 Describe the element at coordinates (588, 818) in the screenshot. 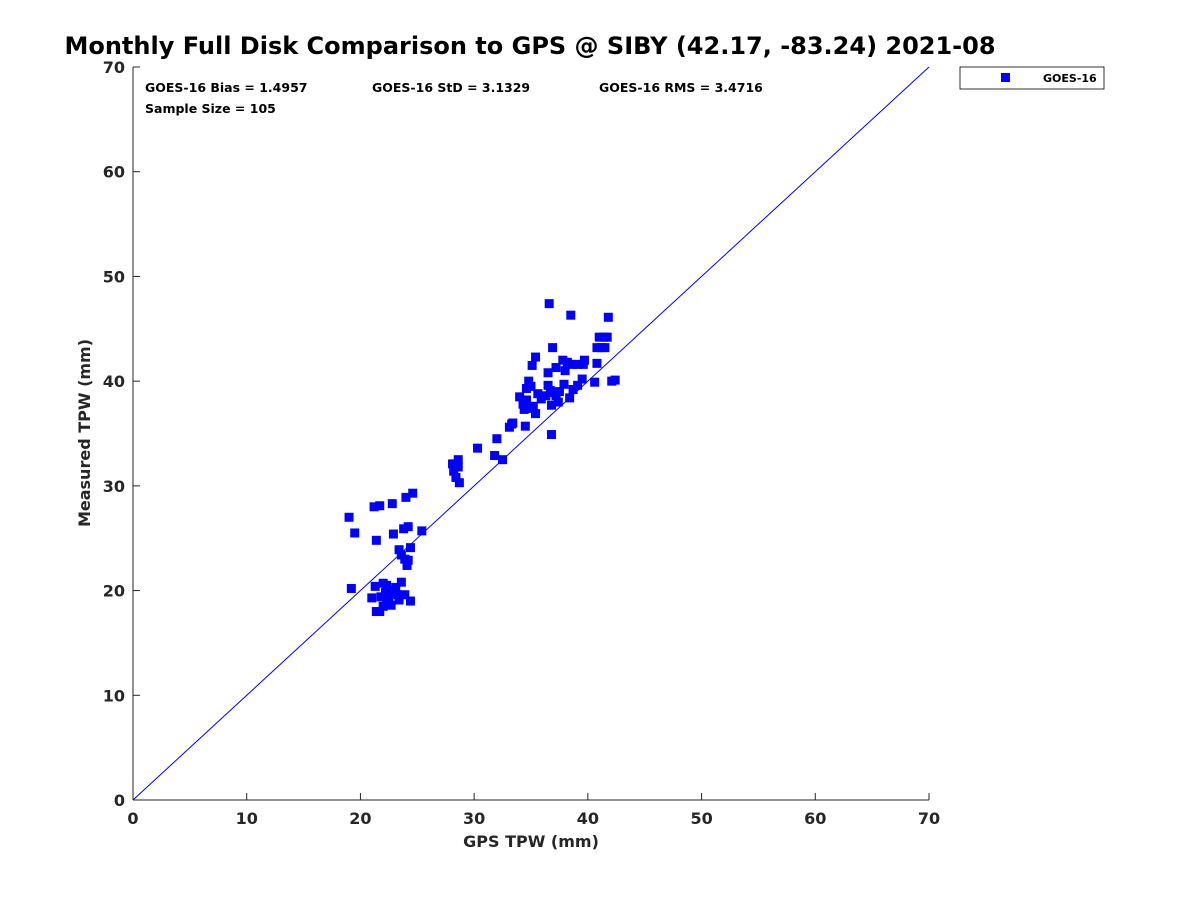

I see `x-tick-label: 40` at that location.